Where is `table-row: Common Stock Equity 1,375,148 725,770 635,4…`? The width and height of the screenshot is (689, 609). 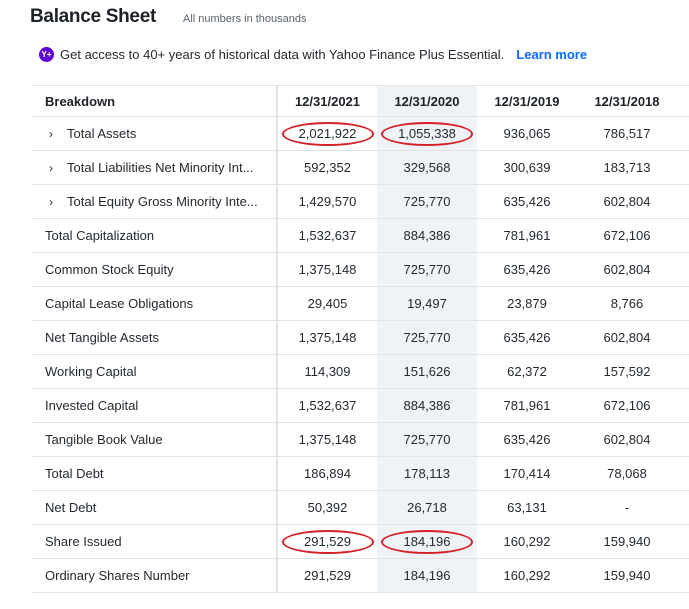
table-row: Common Stock Equity 1,375,148 725,770 635,4… is located at coordinates (360, 270).